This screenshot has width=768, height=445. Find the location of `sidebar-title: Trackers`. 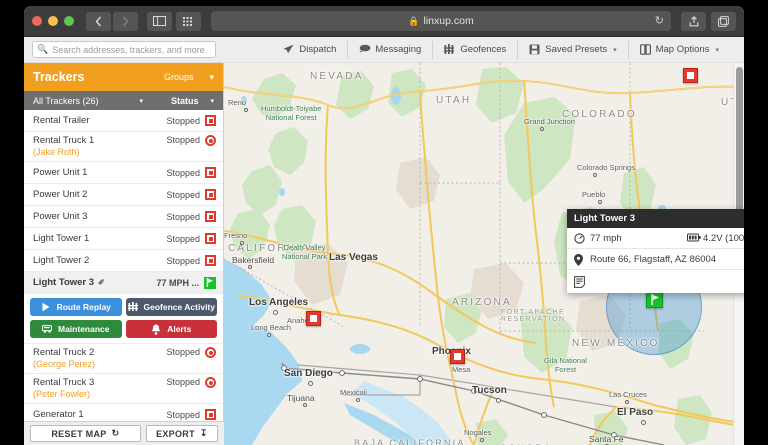

sidebar-title: Trackers is located at coordinates (59, 77).